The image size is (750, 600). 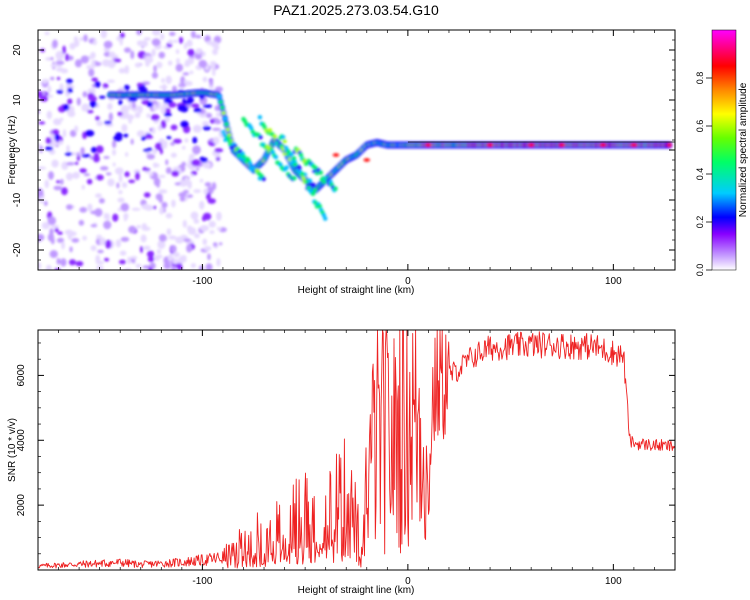 I want to click on colorbar-tick-label: 0.0, so click(x=700, y=270).